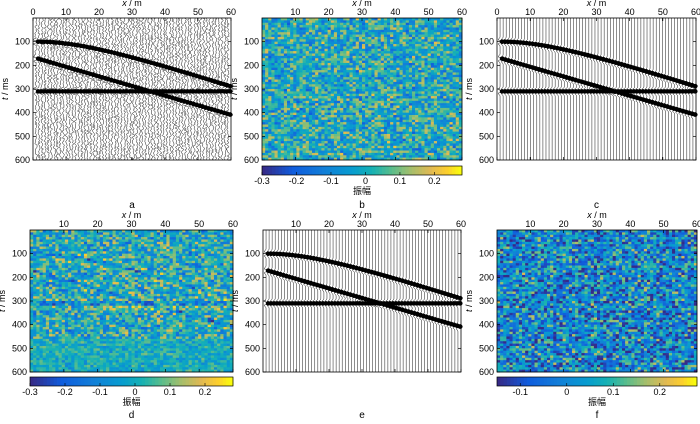  What do you see at coordinates (486, 277) in the screenshot?
I see `panel-f-ytick-label: 200` at bounding box center [486, 277].